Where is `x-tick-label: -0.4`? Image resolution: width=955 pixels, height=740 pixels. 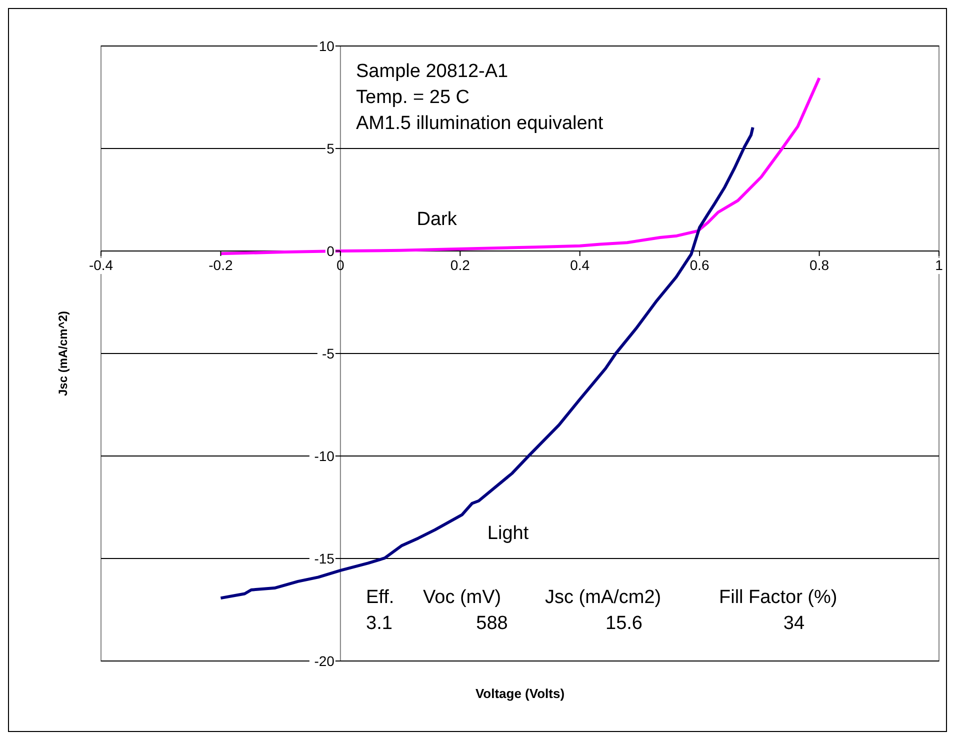 x-tick-label: -0.4 is located at coordinates (101, 265).